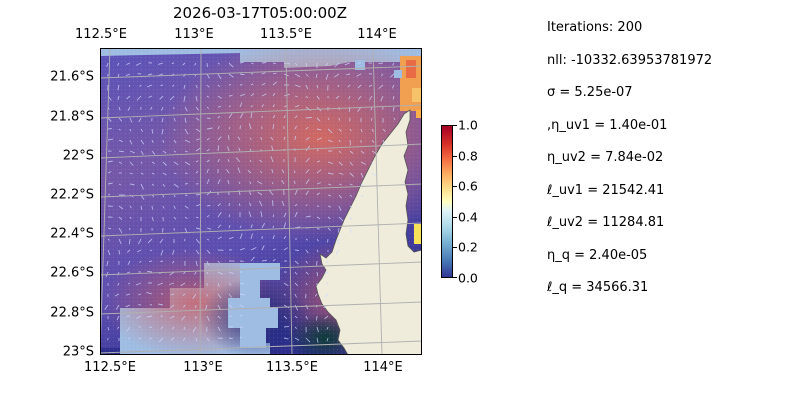 Image resolution: width=800 pixels, height=400 pixels. What do you see at coordinates (72, 313) in the screenshot?
I see `y-tick-7: 22.8°S` at bounding box center [72, 313].